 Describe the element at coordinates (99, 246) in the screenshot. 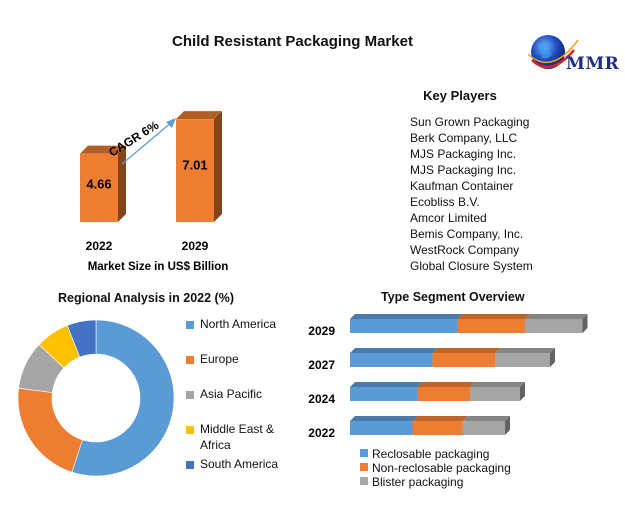

I see `x-tick-label-2022: 2022` at that location.